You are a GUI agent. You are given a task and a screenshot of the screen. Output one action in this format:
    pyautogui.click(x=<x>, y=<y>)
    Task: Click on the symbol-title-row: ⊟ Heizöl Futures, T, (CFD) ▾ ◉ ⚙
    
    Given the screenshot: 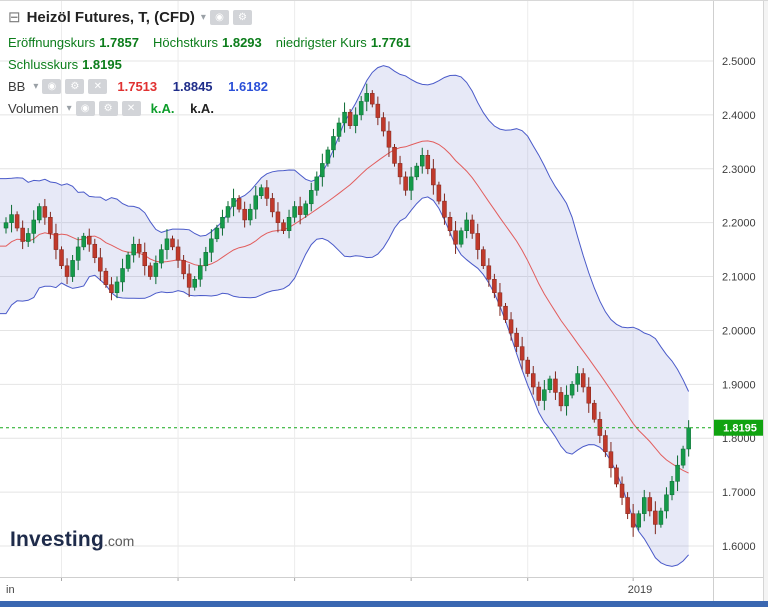 What is the action you would take?
    pyautogui.click(x=216, y=17)
    